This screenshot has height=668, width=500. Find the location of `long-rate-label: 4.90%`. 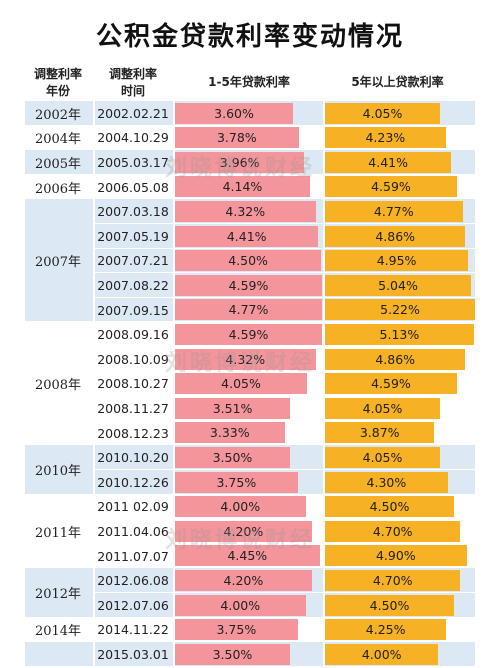

long-rate-label: 4.90% is located at coordinates (395, 556).